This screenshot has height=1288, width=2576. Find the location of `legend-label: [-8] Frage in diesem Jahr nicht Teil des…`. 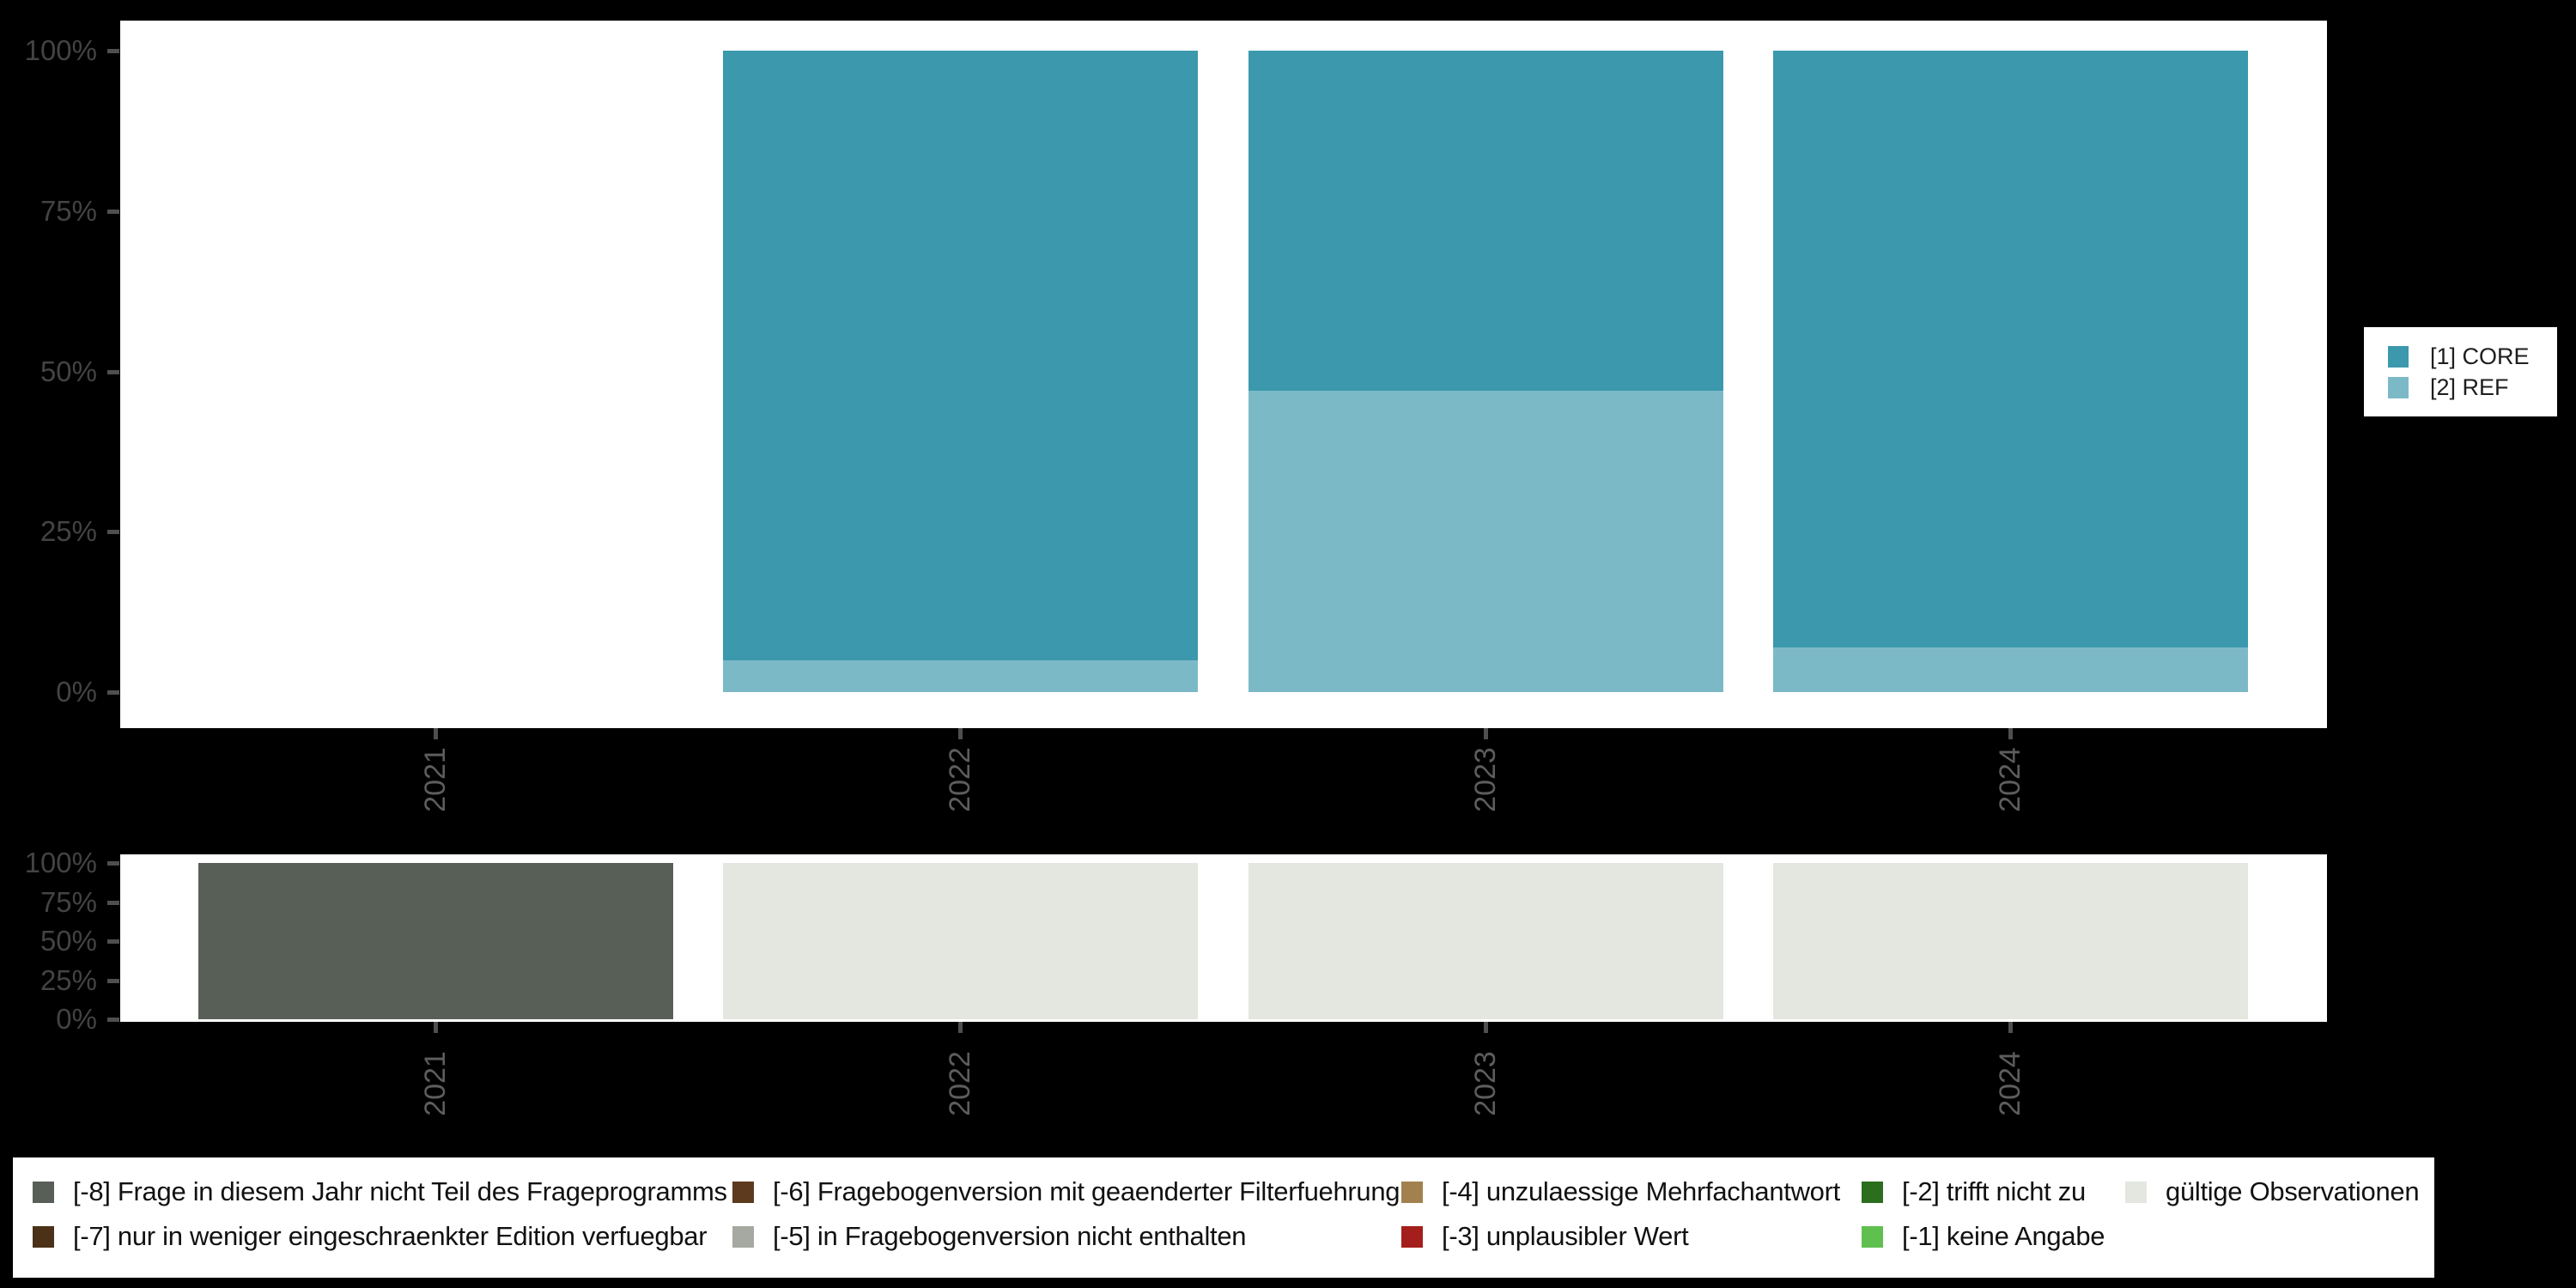

legend-label: [-8] Frage in diesem Jahr nicht Teil des… is located at coordinates (400, 1191).